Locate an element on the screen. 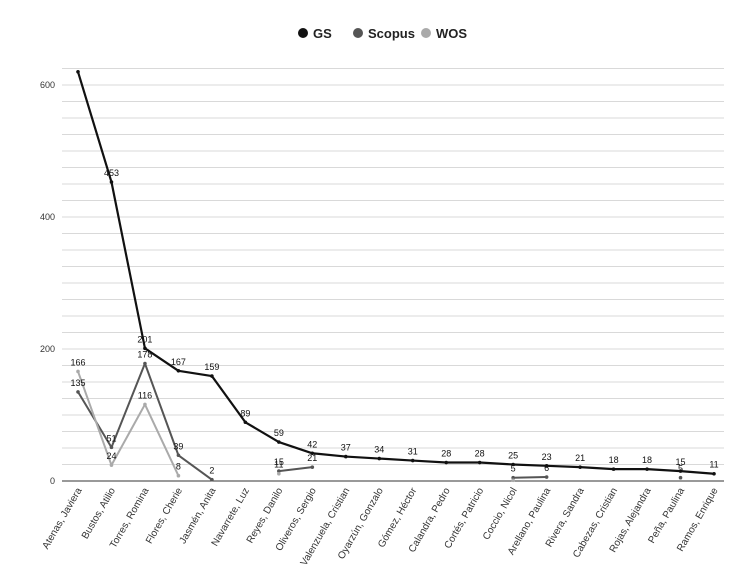 The width and height of the screenshot is (737, 587). data-label-gs: 167 is located at coordinates (178, 362).